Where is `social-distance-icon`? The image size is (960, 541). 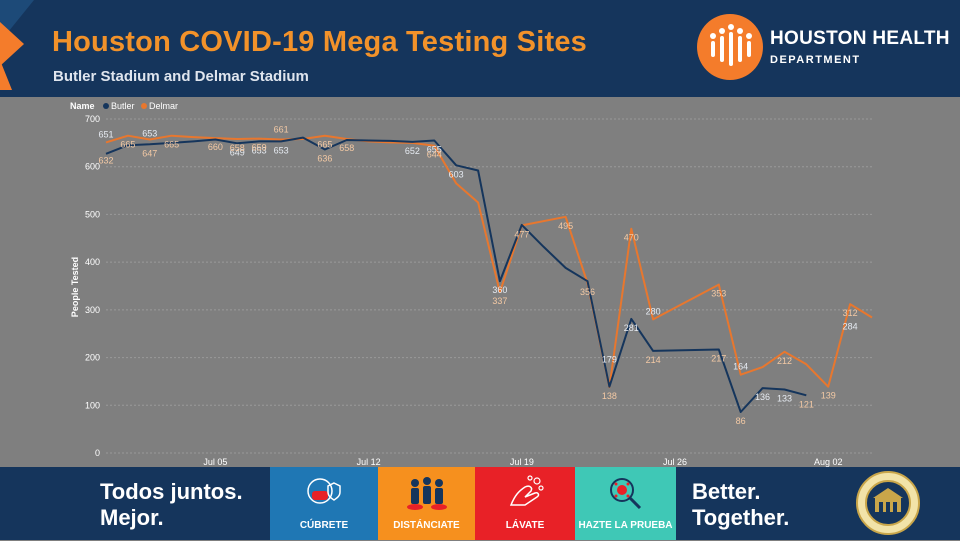 social-distance-icon is located at coordinates (427, 493).